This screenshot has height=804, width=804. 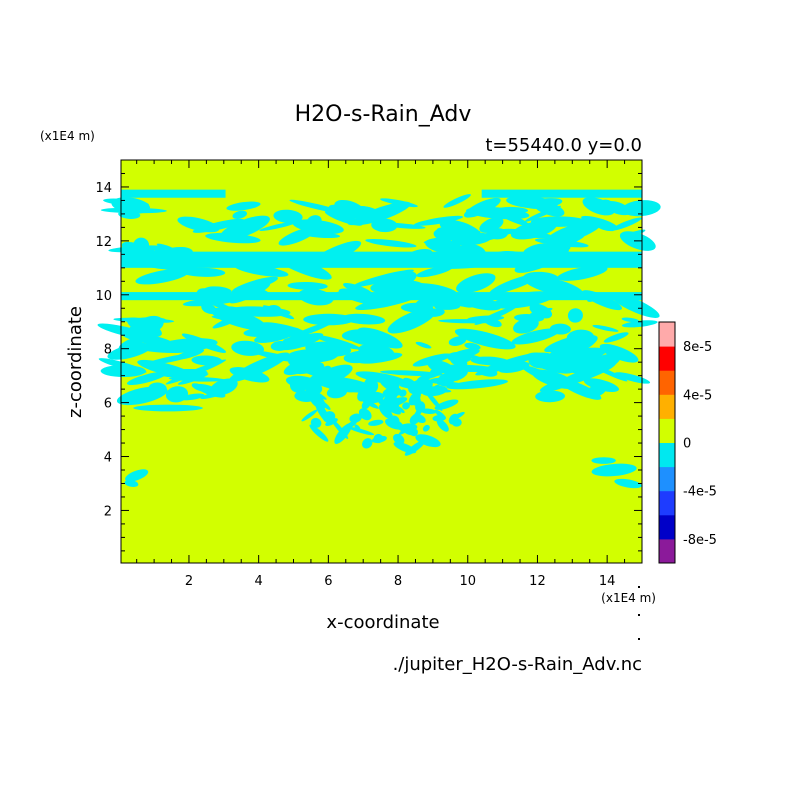 I want to click on right-edge-marks, so click(x=639, y=613).